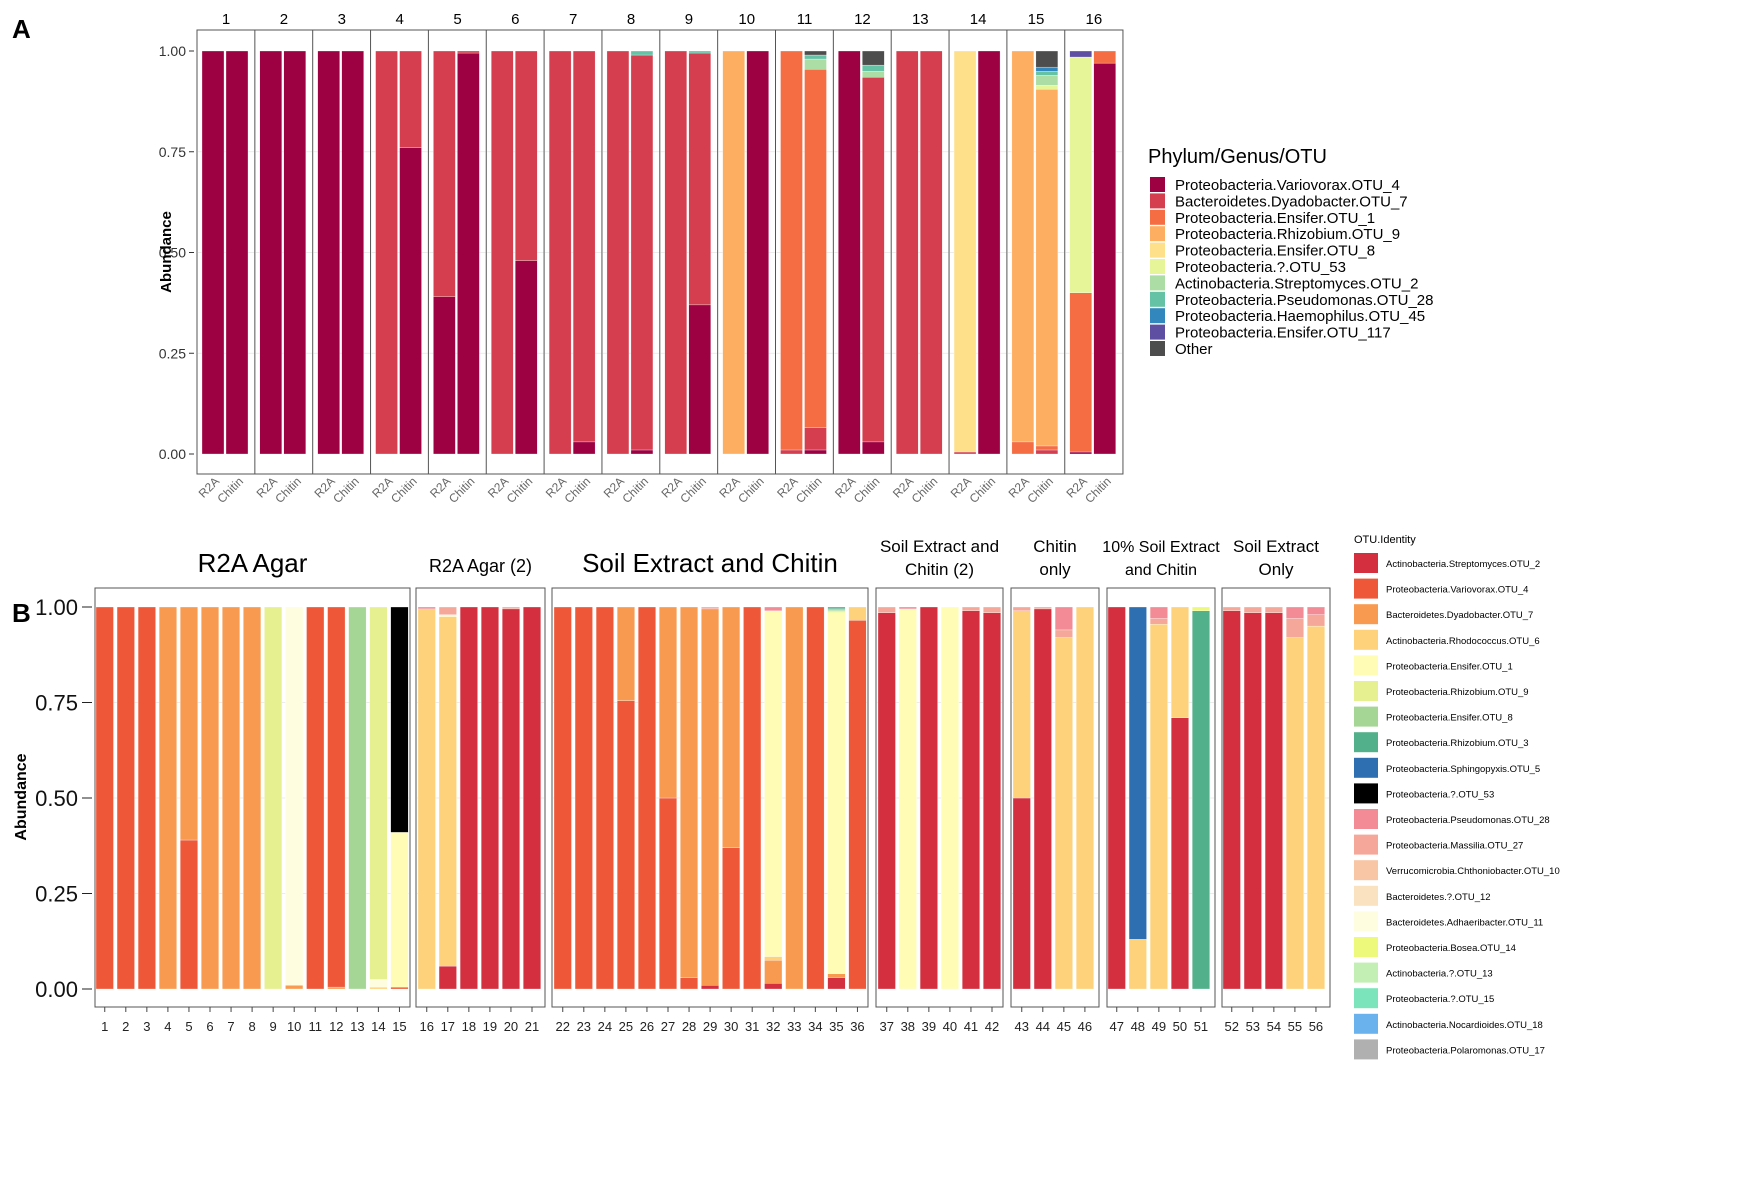 The image size is (1750, 1190). What do you see at coordinates (815, 1026) in the screenshot?
I see `x-tick-label: 34` at bounding box center [815, 1026].